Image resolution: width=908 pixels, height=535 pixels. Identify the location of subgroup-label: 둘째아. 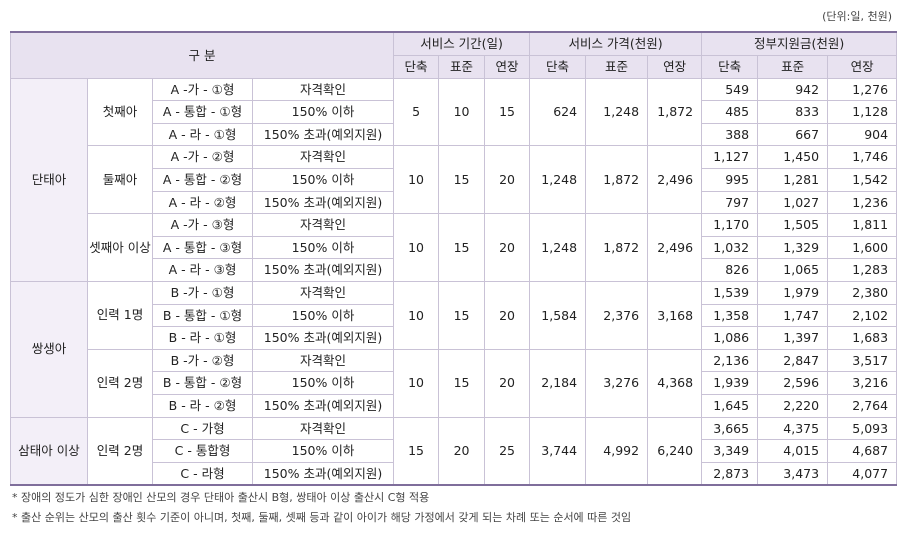
(120, 180).